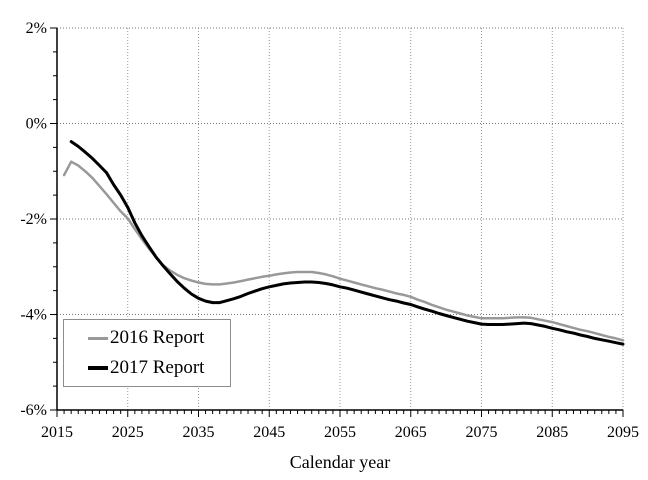  Describe the element at coordinates (33, 315) in the screenshot. I see `y-tick-label: -4%` at that location.